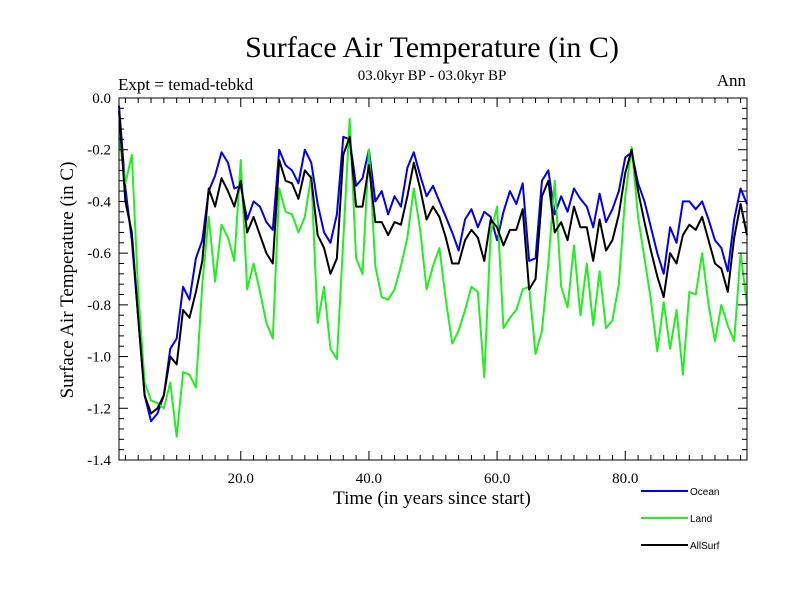  What do you see at coordinates (432, 76) in the screenshot?
I see `chart-subtitle: 03.0kyr BP - 03.0kyr BP` at bounding box center [432, 76].